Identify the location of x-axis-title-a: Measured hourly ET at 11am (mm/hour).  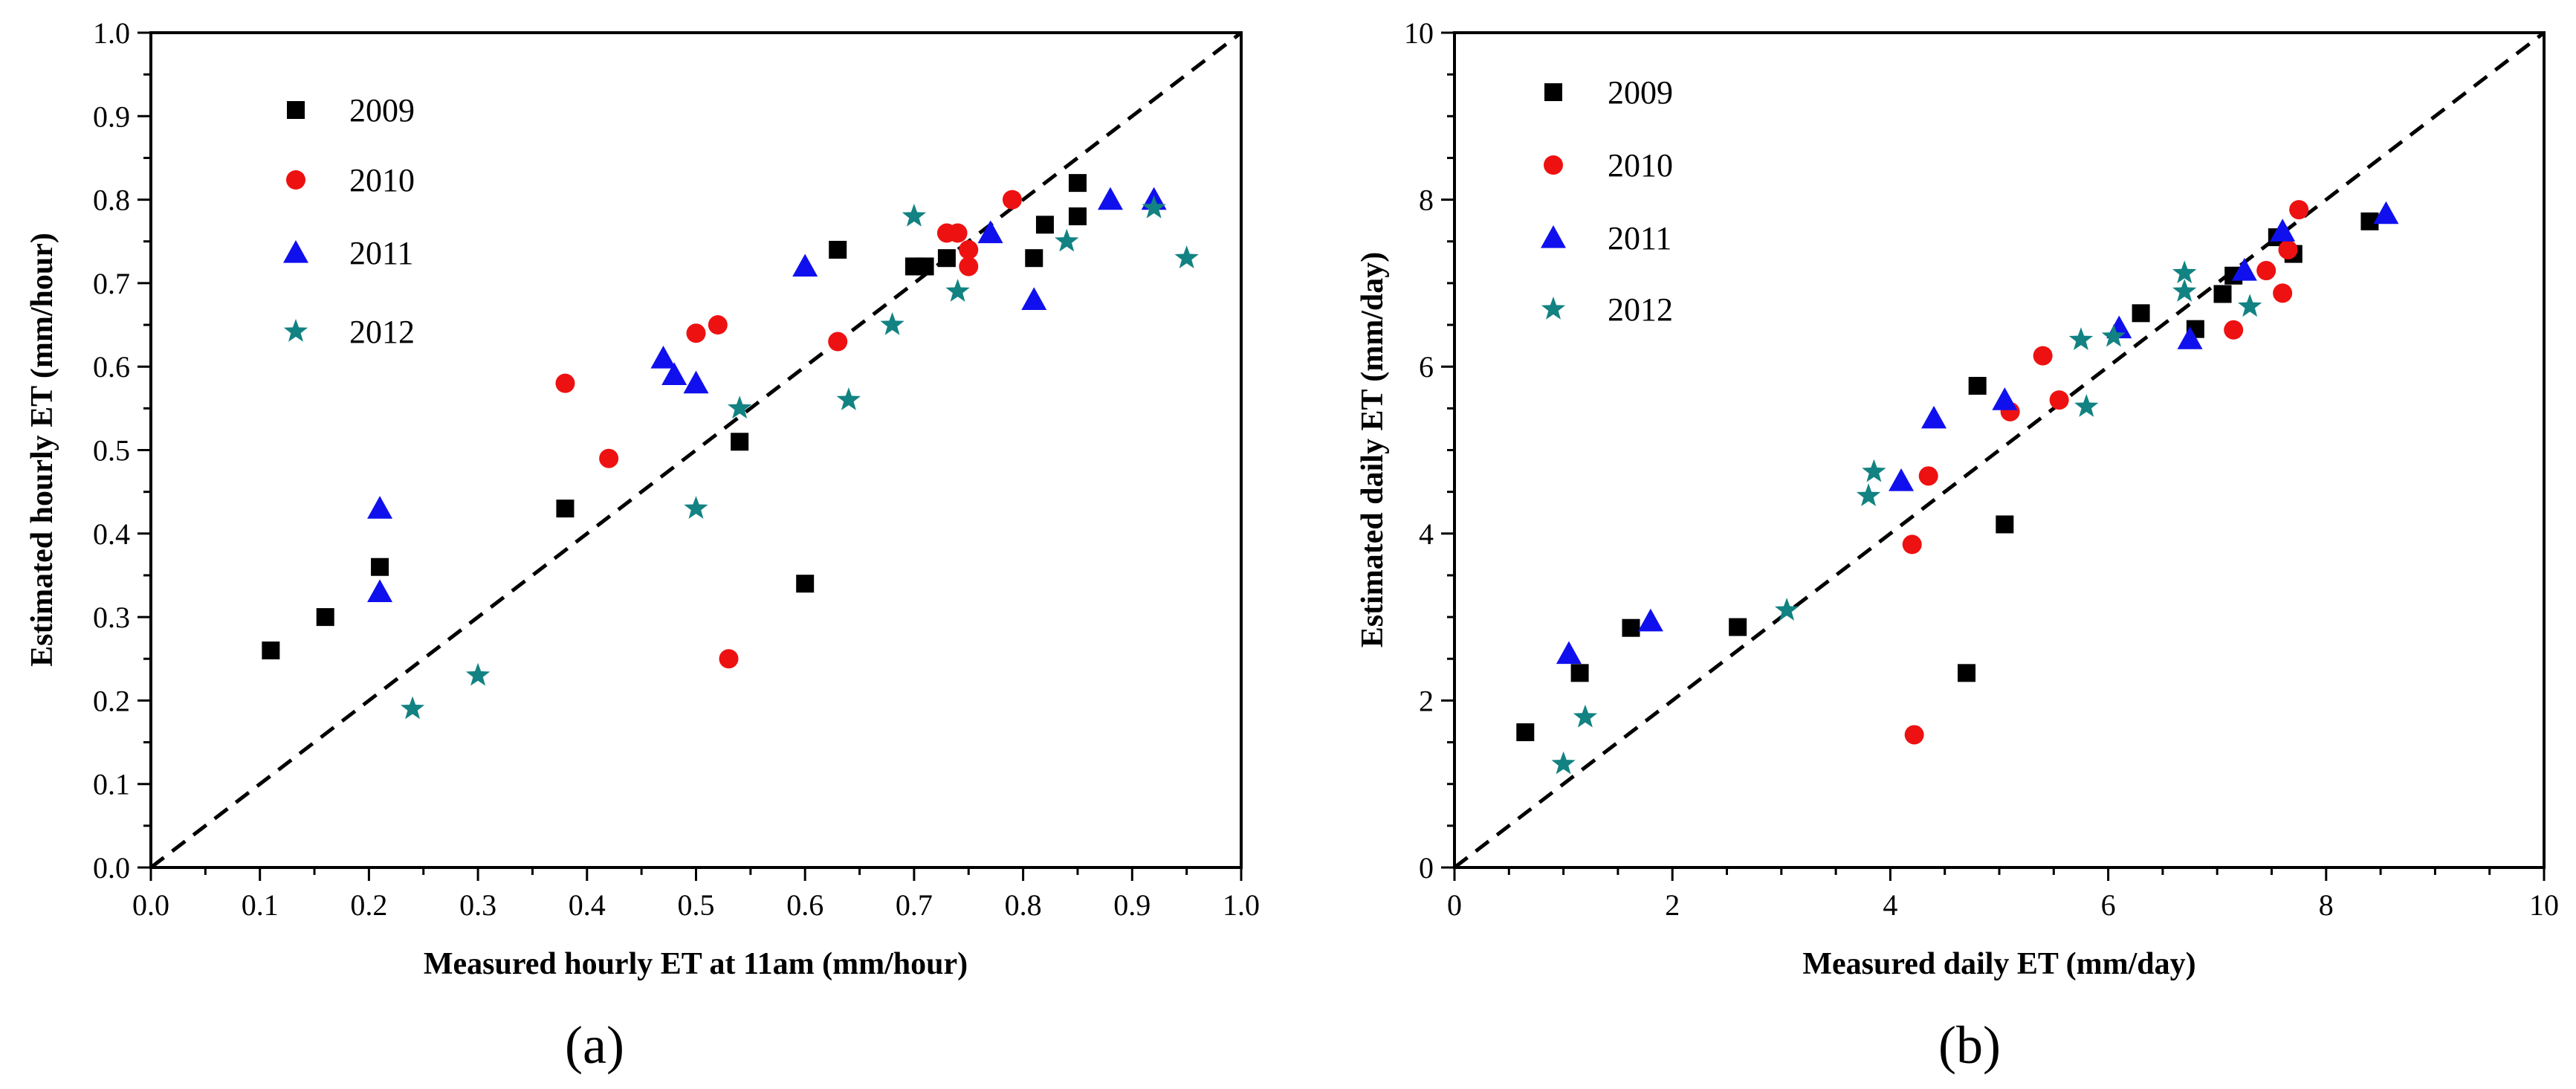
(696, 964).